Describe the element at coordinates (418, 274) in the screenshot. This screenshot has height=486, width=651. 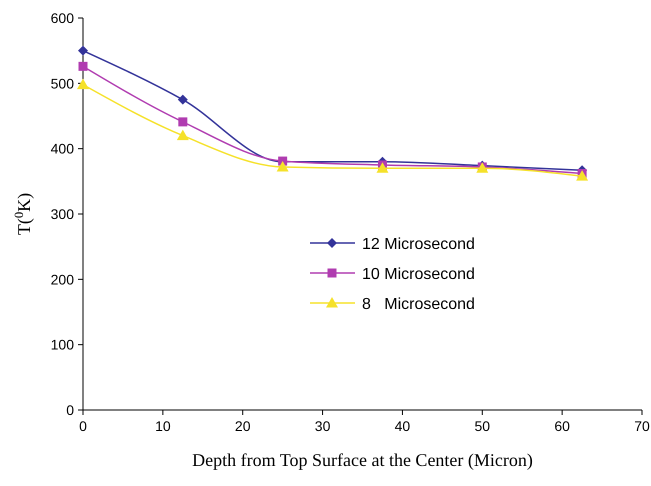
I see `legend-label: 10 Microsecond` at that location.